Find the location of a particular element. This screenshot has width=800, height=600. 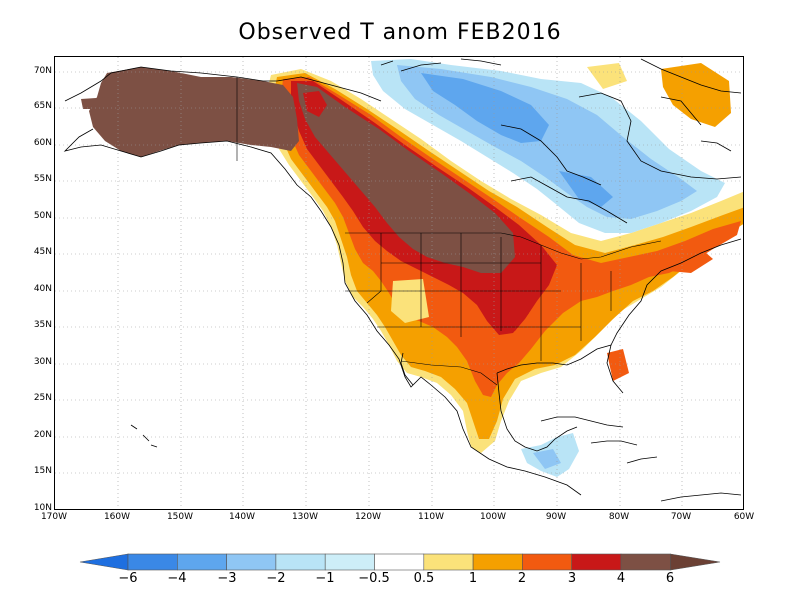

lon-label: 90W is located at coordinates (556, 517).